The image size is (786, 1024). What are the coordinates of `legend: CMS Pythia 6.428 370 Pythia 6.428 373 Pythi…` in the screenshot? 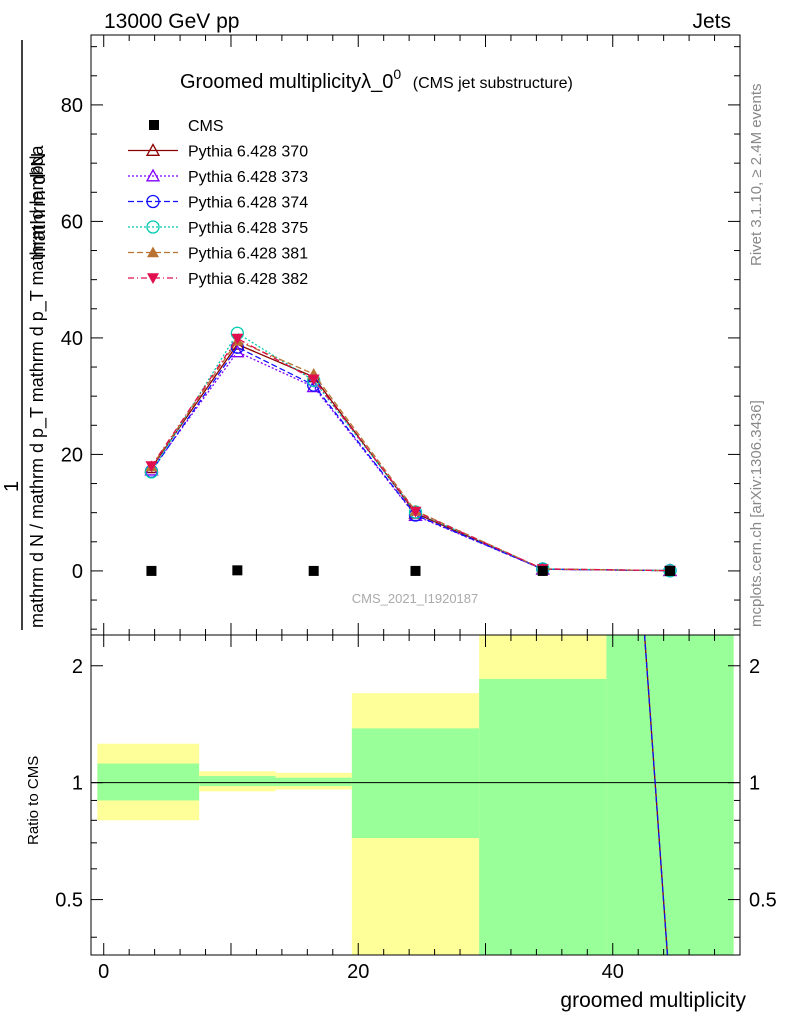 It's located at (218, 203).